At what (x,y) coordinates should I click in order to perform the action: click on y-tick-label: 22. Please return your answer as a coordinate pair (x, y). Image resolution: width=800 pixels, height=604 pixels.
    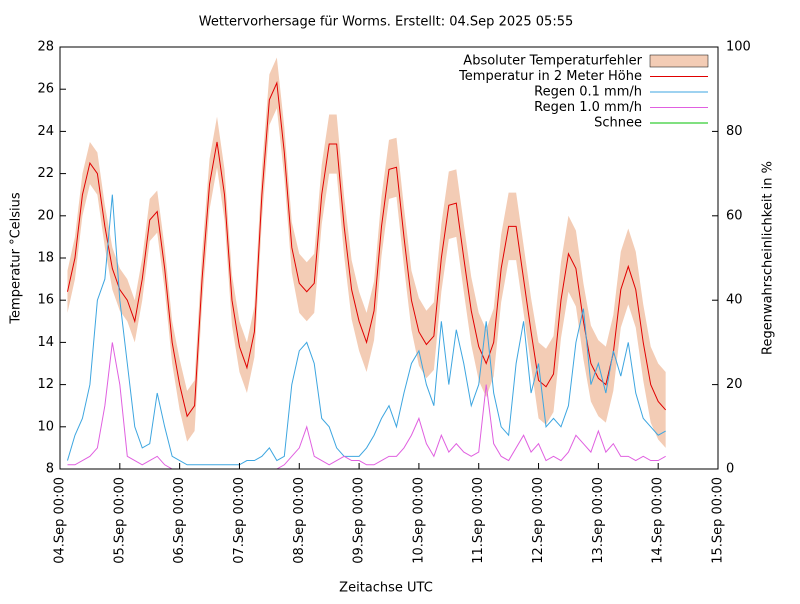
    Looking at the image, I should click on (45, 173).